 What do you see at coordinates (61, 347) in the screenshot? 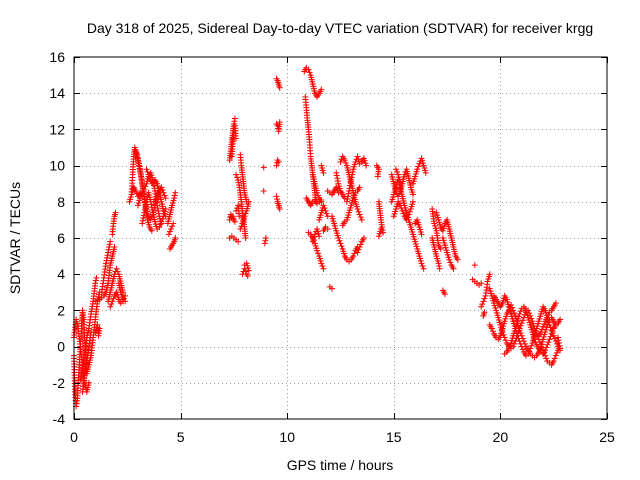
I see `y-tick-label: 0` at bounding box center [61, 347].